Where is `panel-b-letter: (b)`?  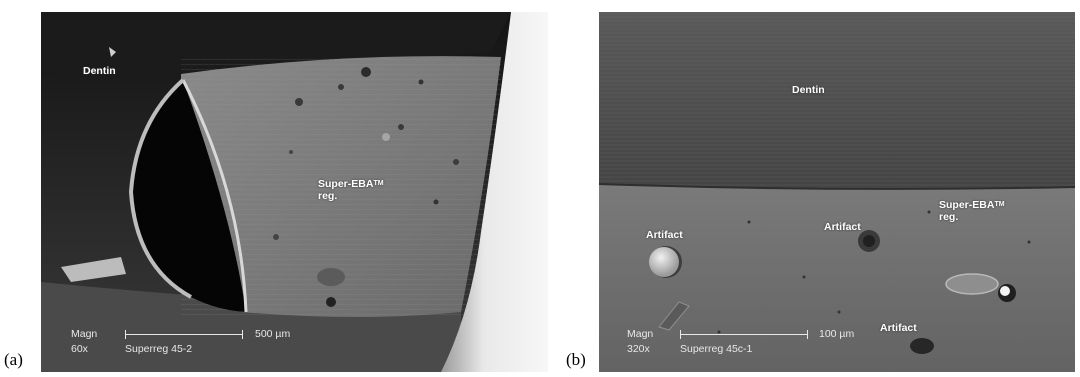 panel-b-letter: (b) is located at coordinates (576, 359).